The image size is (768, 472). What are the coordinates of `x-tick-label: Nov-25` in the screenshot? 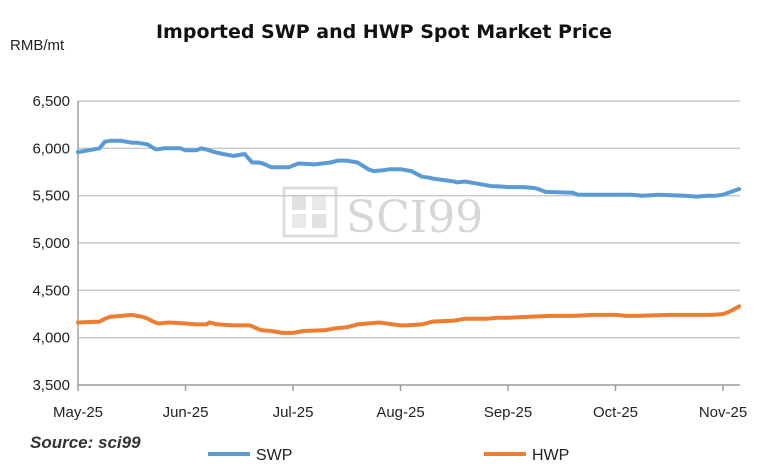 It's located at (723, 412).